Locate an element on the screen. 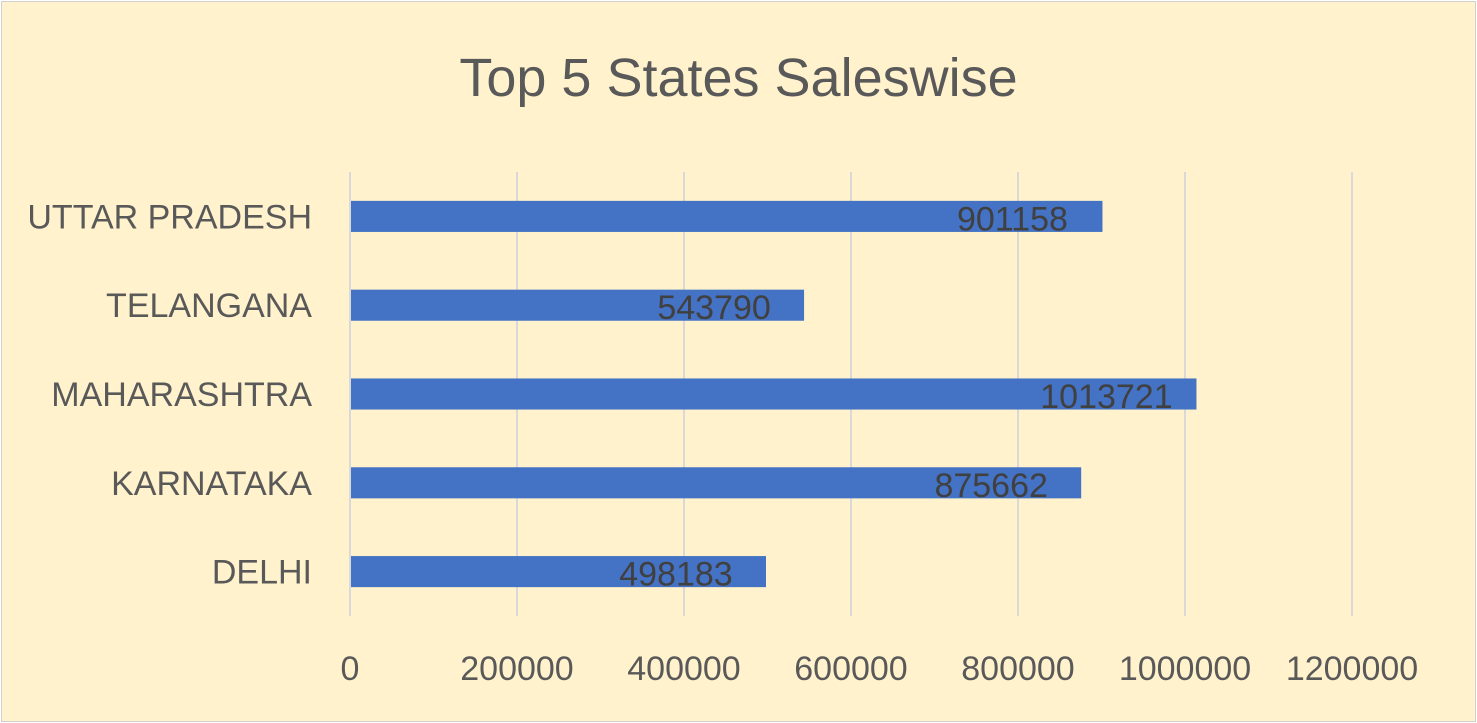 This screenshot has width=1477, height=723. x-tick-label-6: 1200000 is located at coordinates (1352, 669).